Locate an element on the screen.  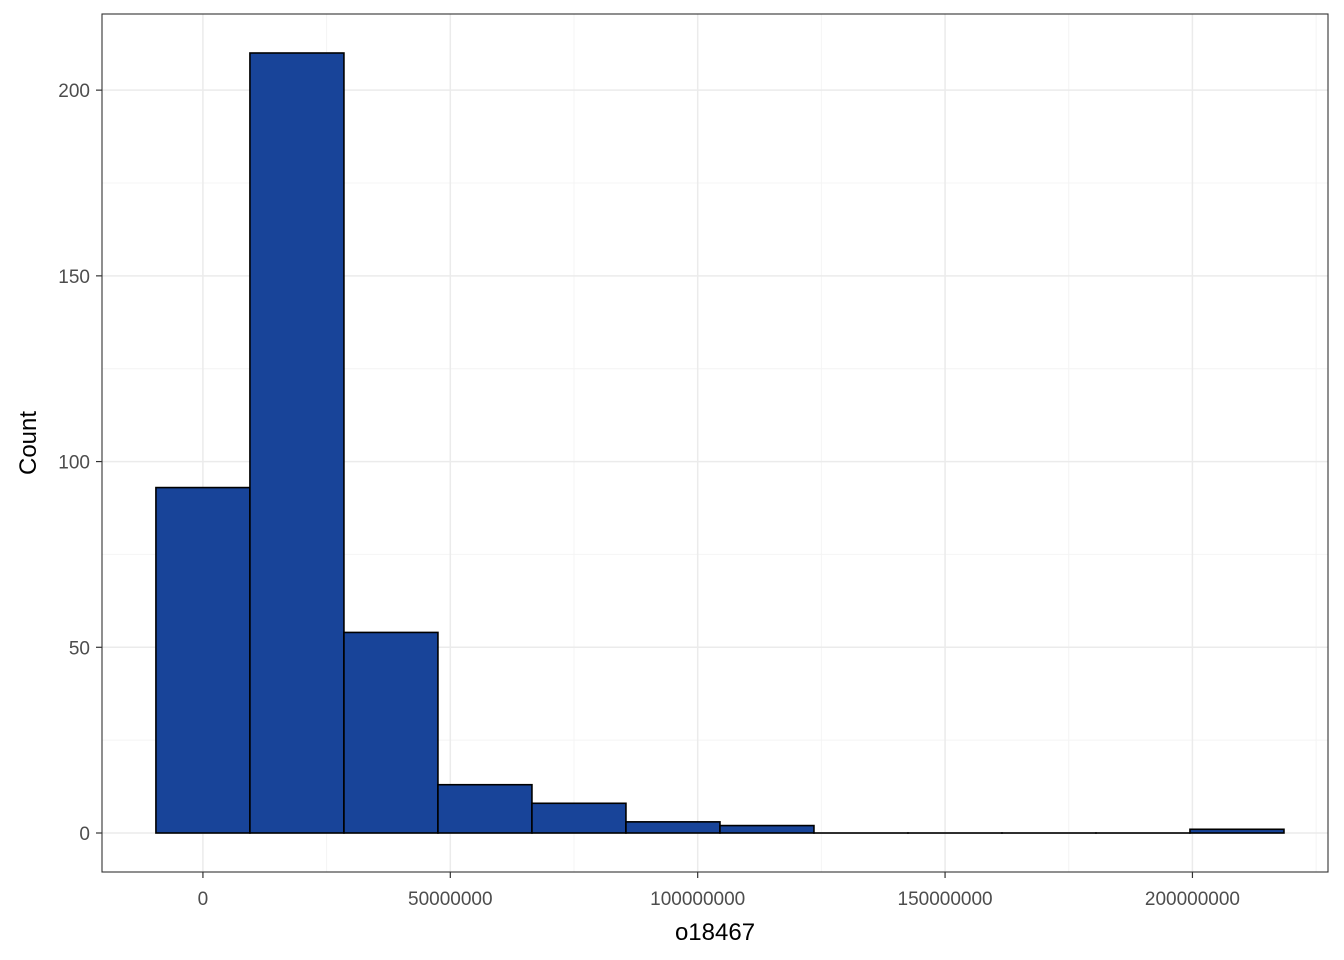
y-axis: 0 50 100 150 200 is located at coordinates (80, 463).